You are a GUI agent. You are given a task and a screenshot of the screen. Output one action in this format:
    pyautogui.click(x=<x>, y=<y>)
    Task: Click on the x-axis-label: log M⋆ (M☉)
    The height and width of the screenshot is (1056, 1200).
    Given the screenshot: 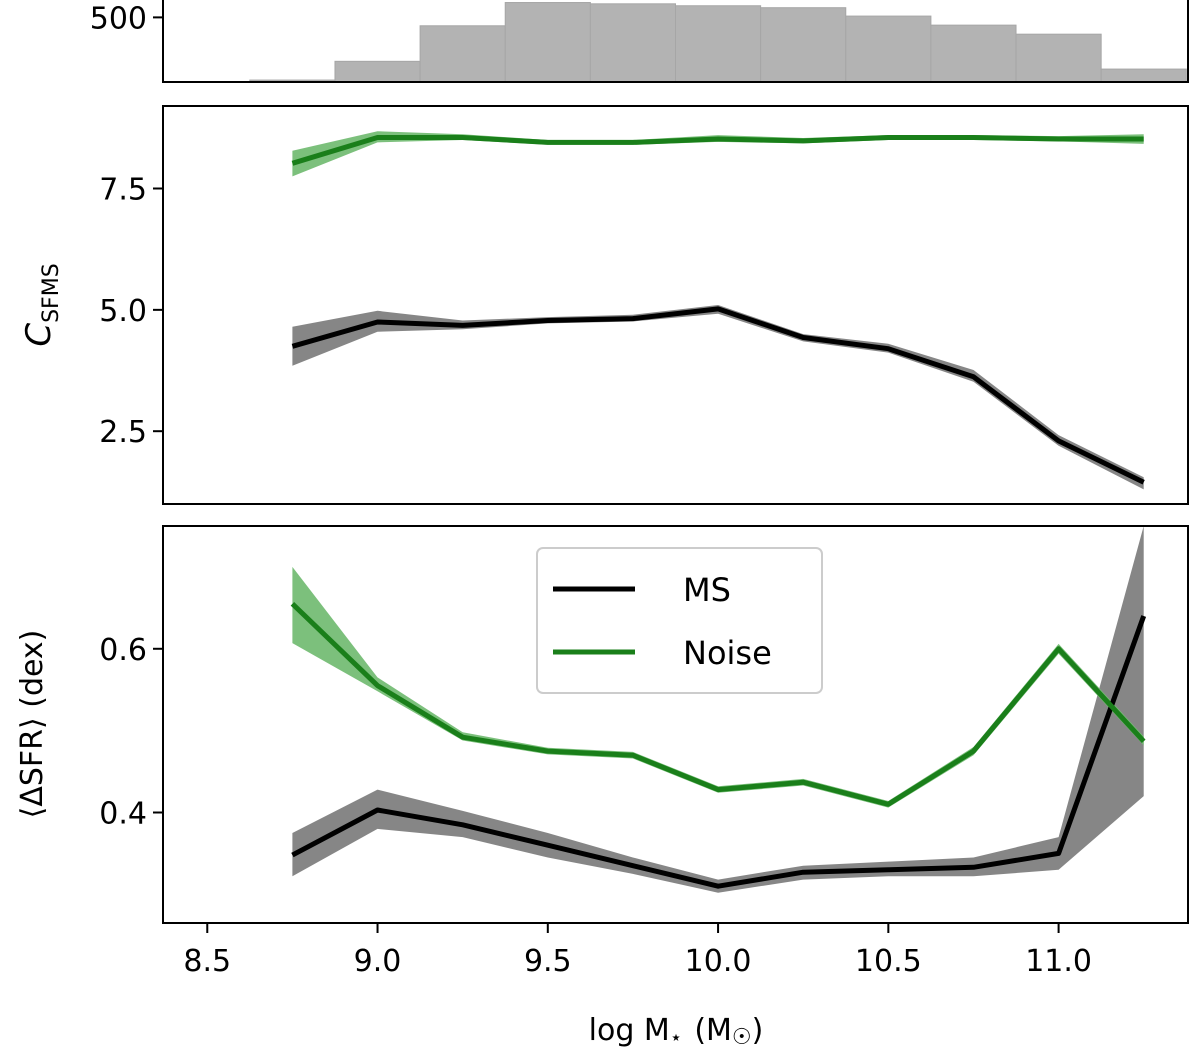 What is the action you would take?
    pyautogui.click(x=676, y=1031)
    